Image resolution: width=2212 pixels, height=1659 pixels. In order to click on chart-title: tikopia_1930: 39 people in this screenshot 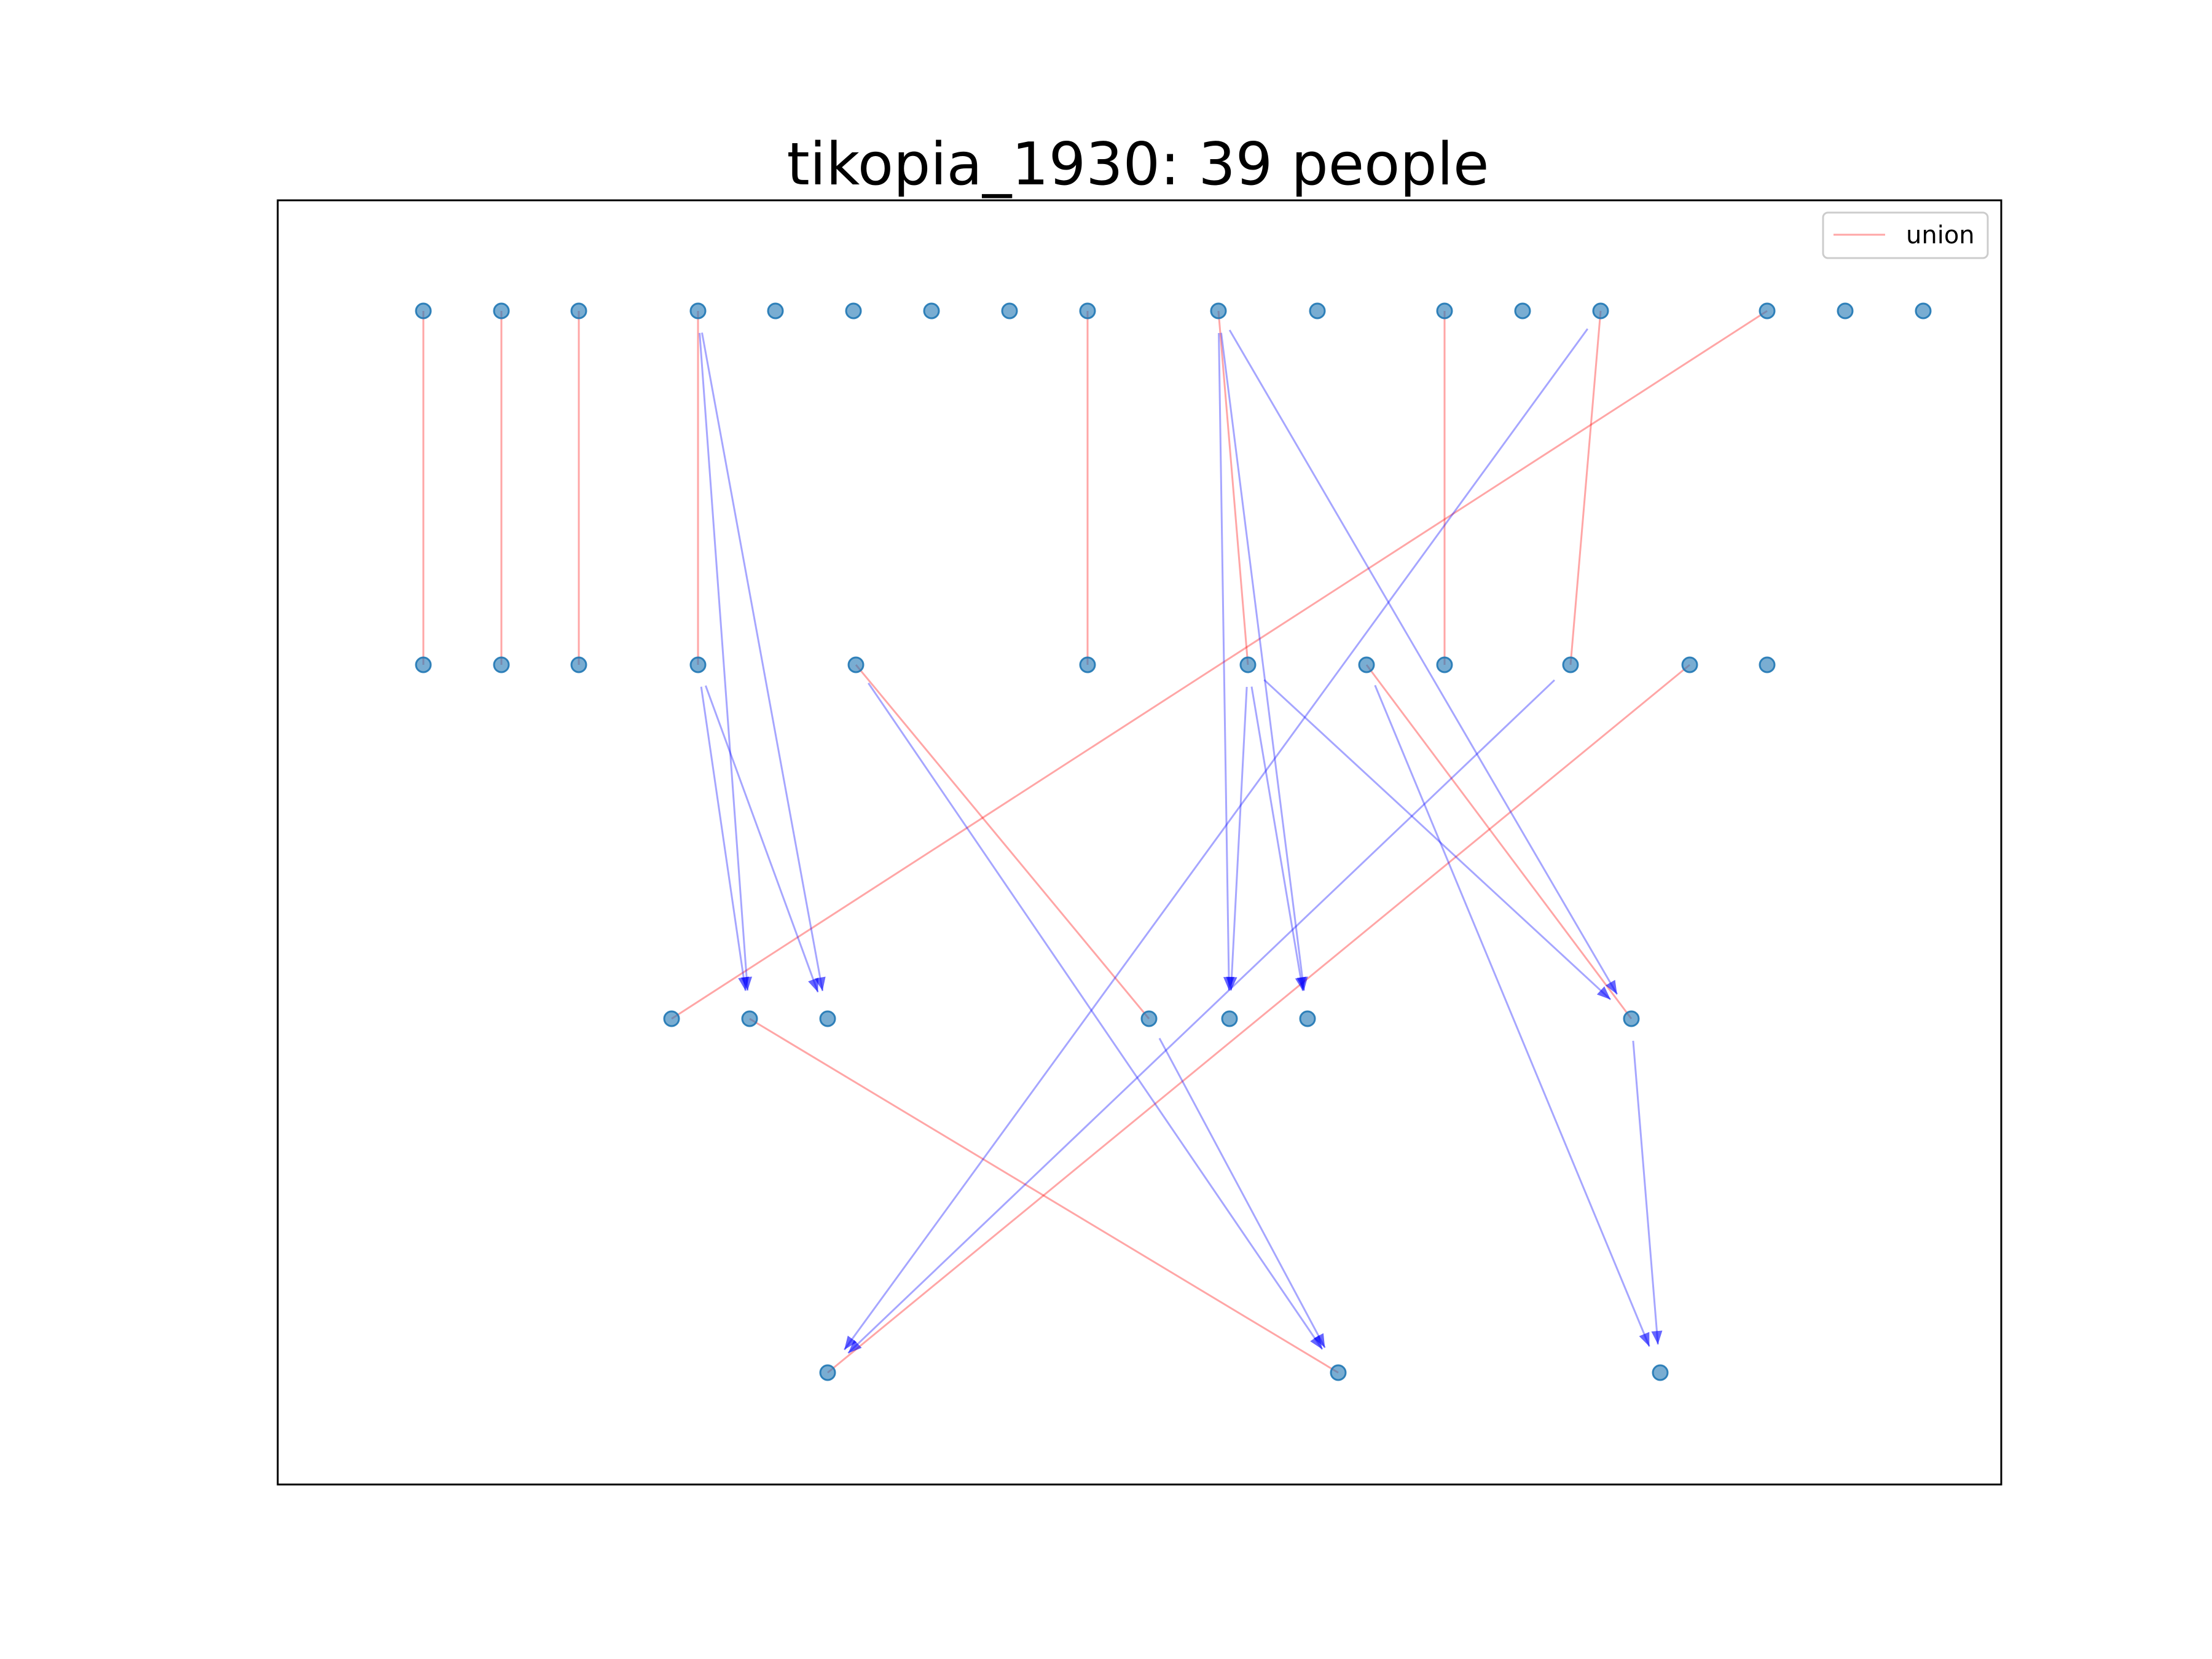, I will do `click(1138, 164)`.